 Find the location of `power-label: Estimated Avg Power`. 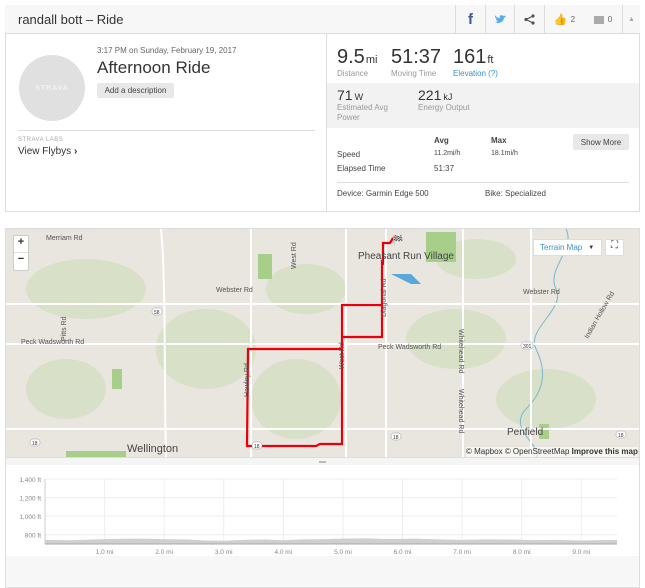

power-label: Estimated Avg Power is located at coordinates (362, 112).